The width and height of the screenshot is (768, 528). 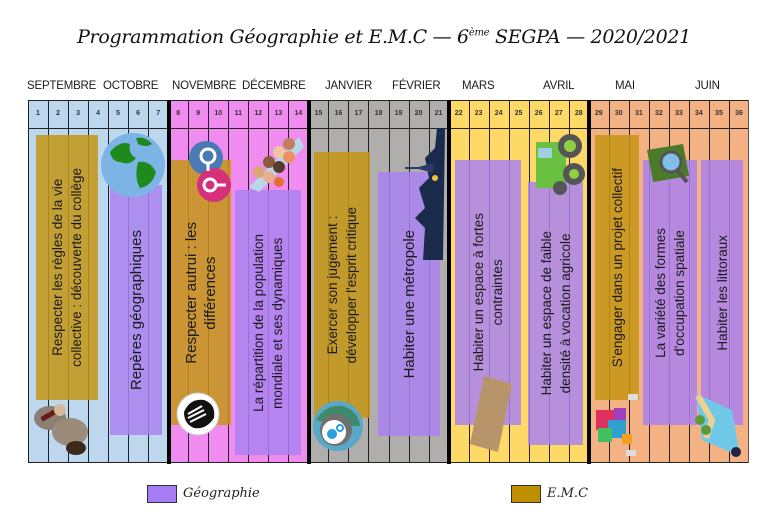 I want to click on block-text: Repères géographiques, so click(x=136, y=310).